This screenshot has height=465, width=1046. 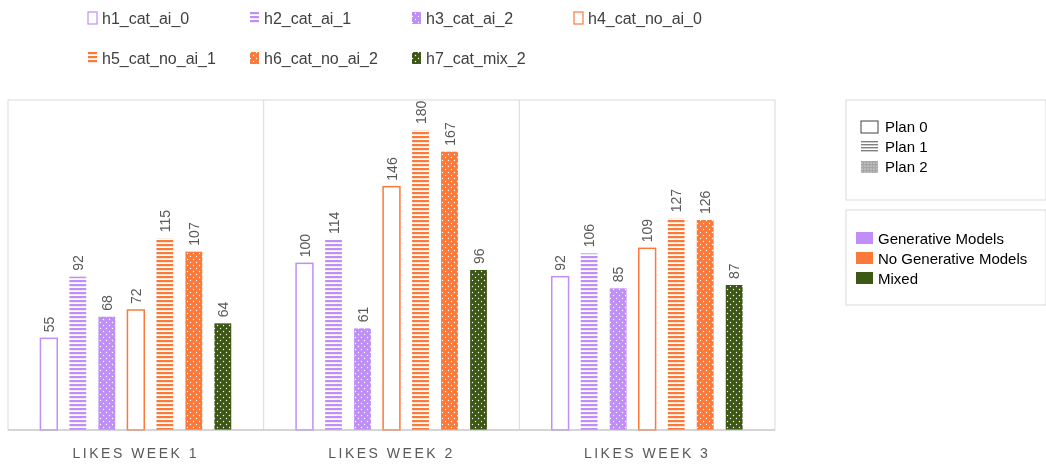 What do you see at coordinates (222, 309) in the screenshot?
I see `data-label: 64` at bounding box center [222, 309].